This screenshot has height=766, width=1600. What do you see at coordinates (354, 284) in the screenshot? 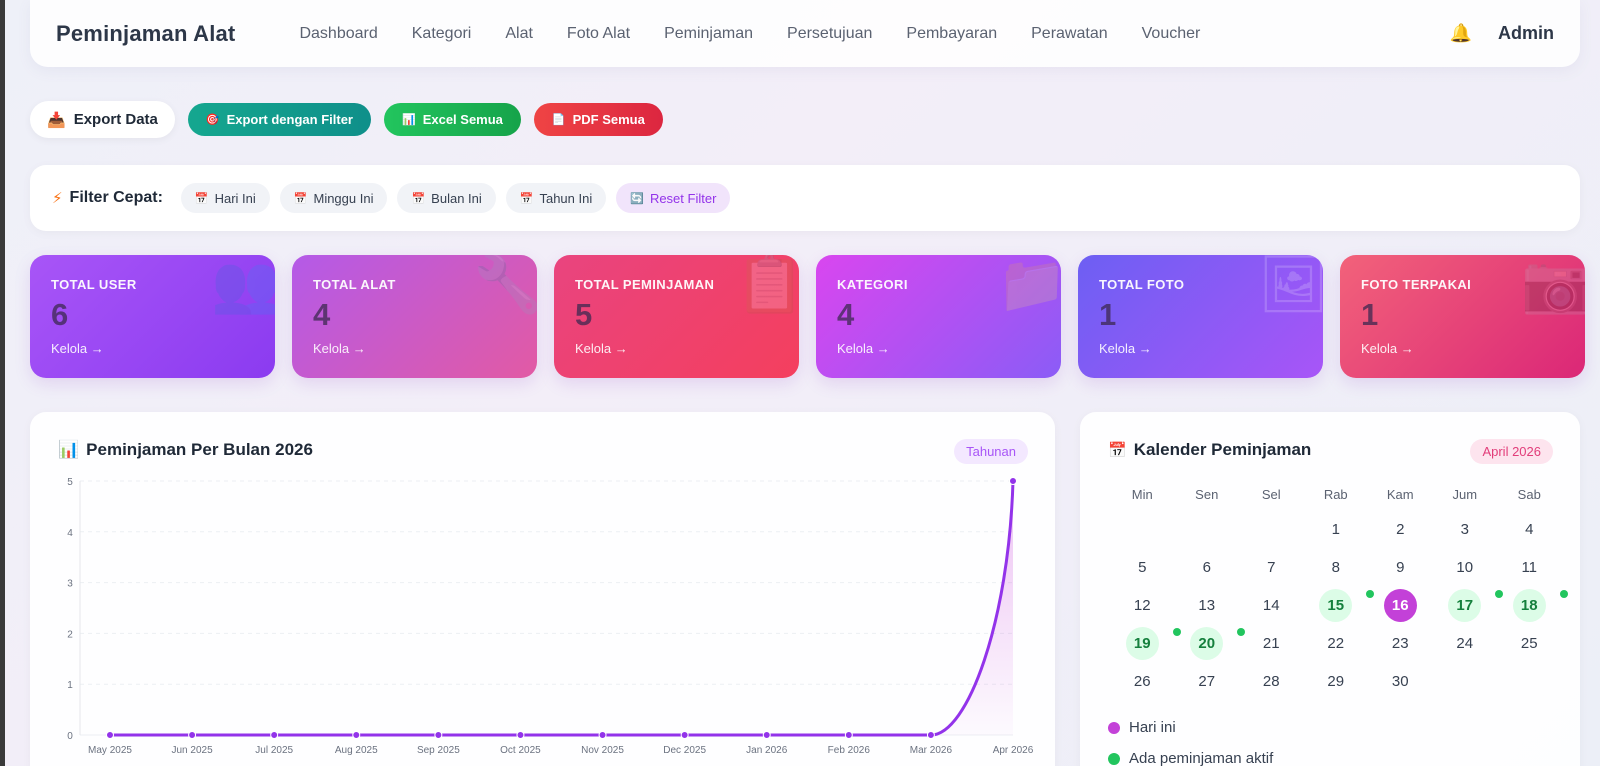
I see `card-label: TOTAL ALAT` at bounding box center [354, 284].